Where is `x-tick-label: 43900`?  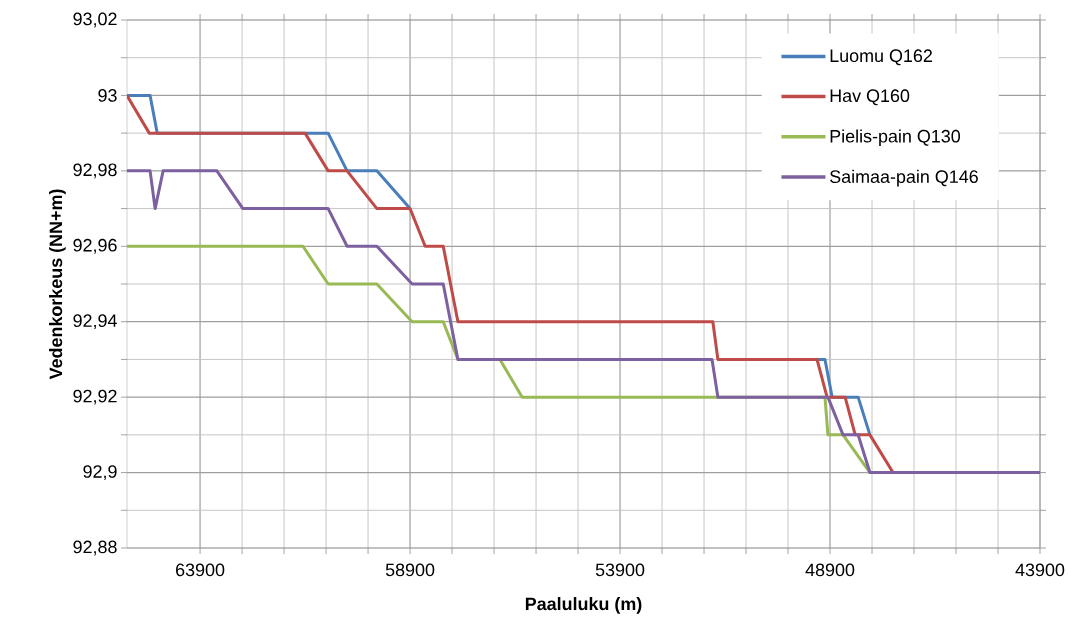 x-tick-label: 43900 is located at coordinates (1040, 570).